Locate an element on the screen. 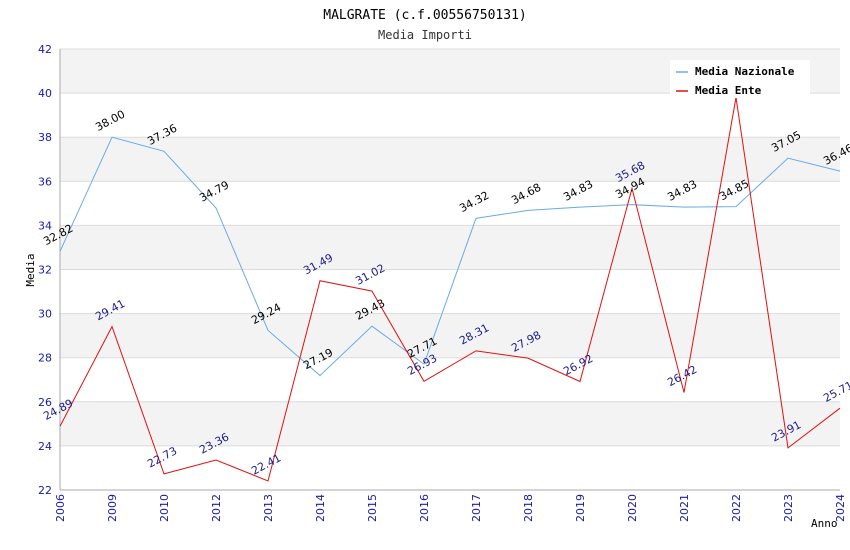 The image size is (850, 550). x-tick-label: 2019 is located at coordinates (580, 508).